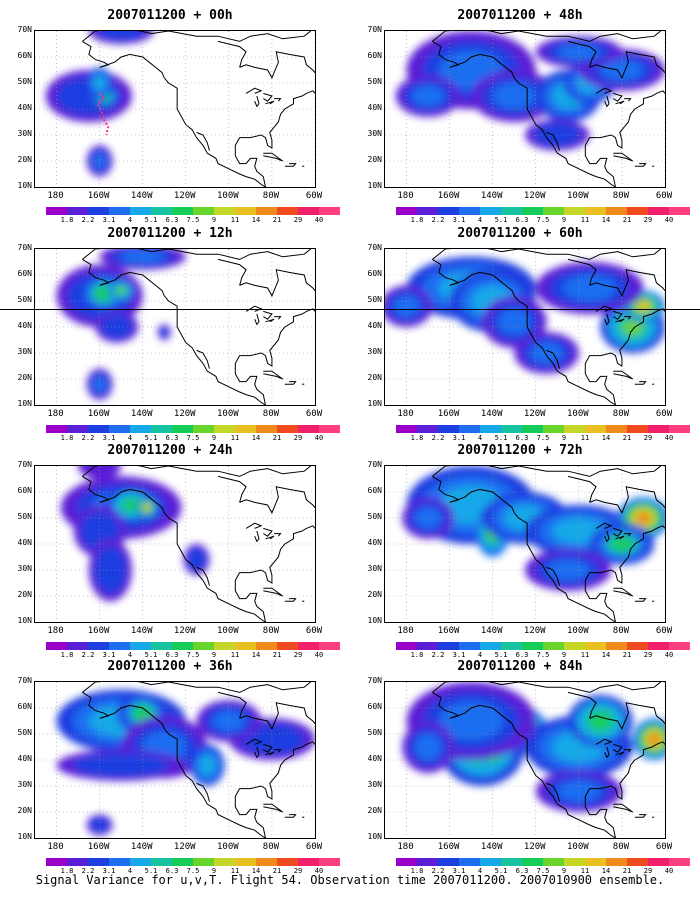 This screenshot has width=700, height=900. I want to click on lat-tick-label: 40N, so click(24, 758).